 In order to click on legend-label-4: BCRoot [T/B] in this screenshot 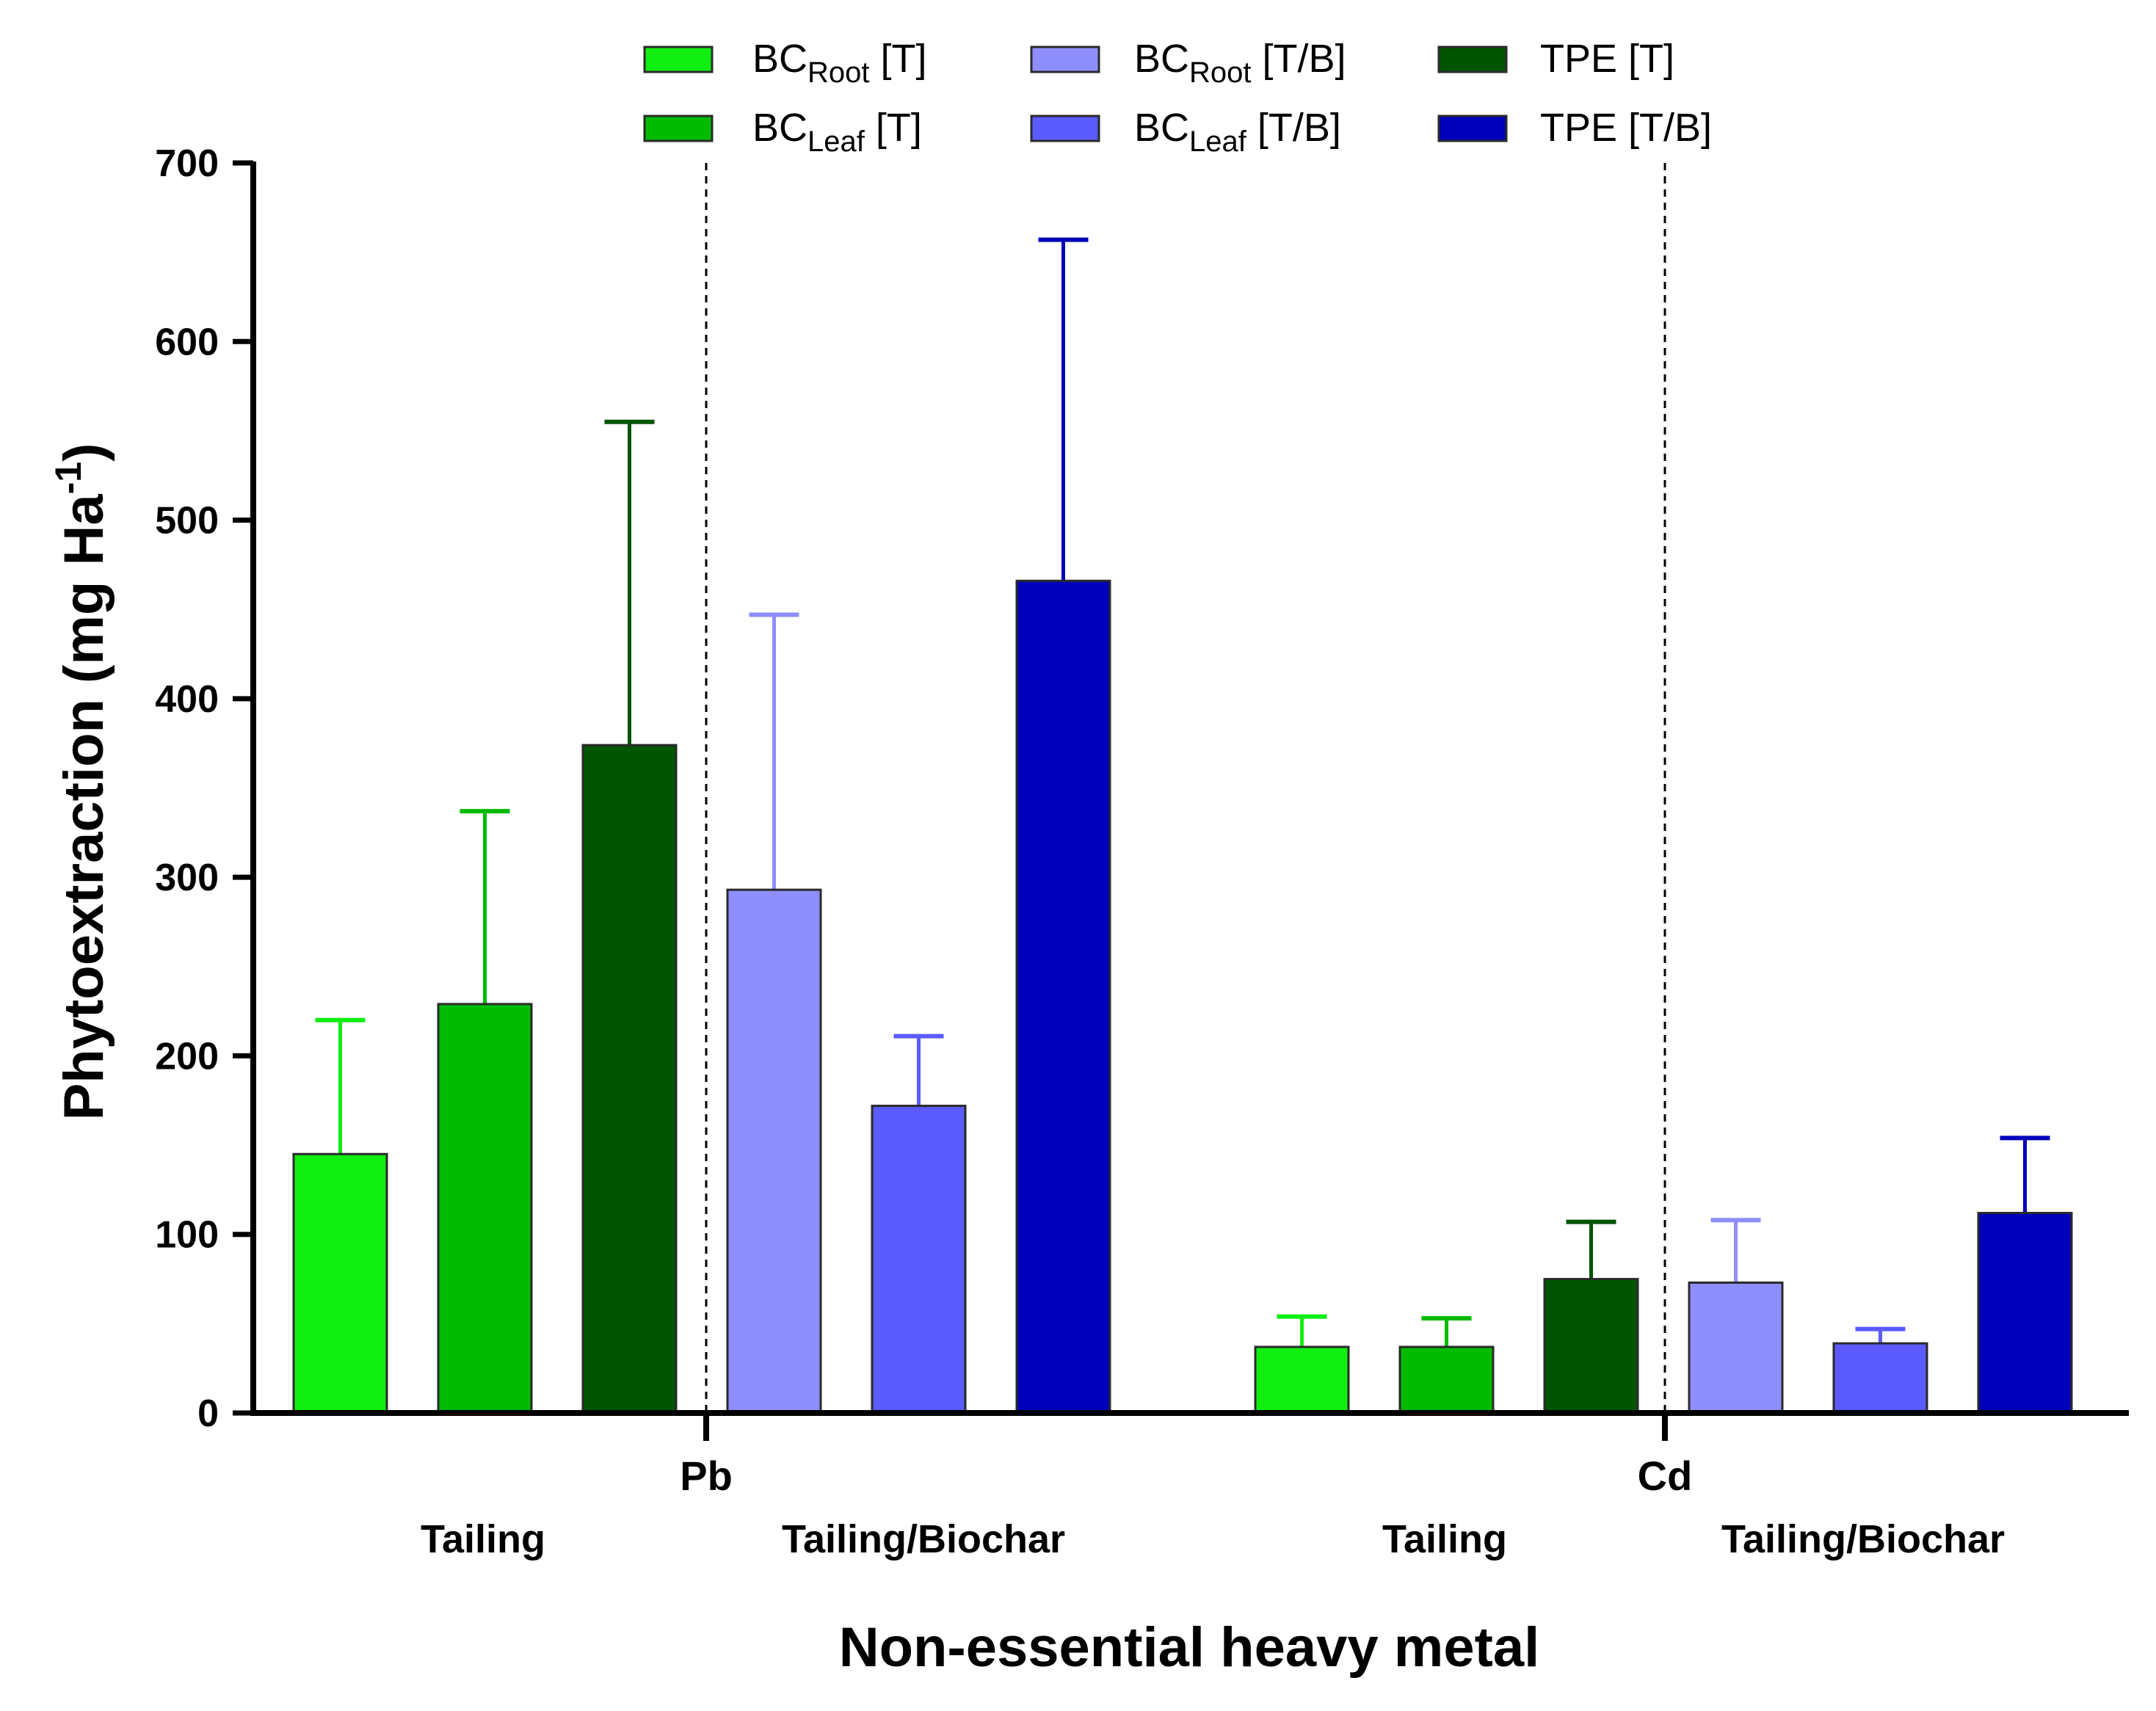, I will do `click(1240, 63)`.